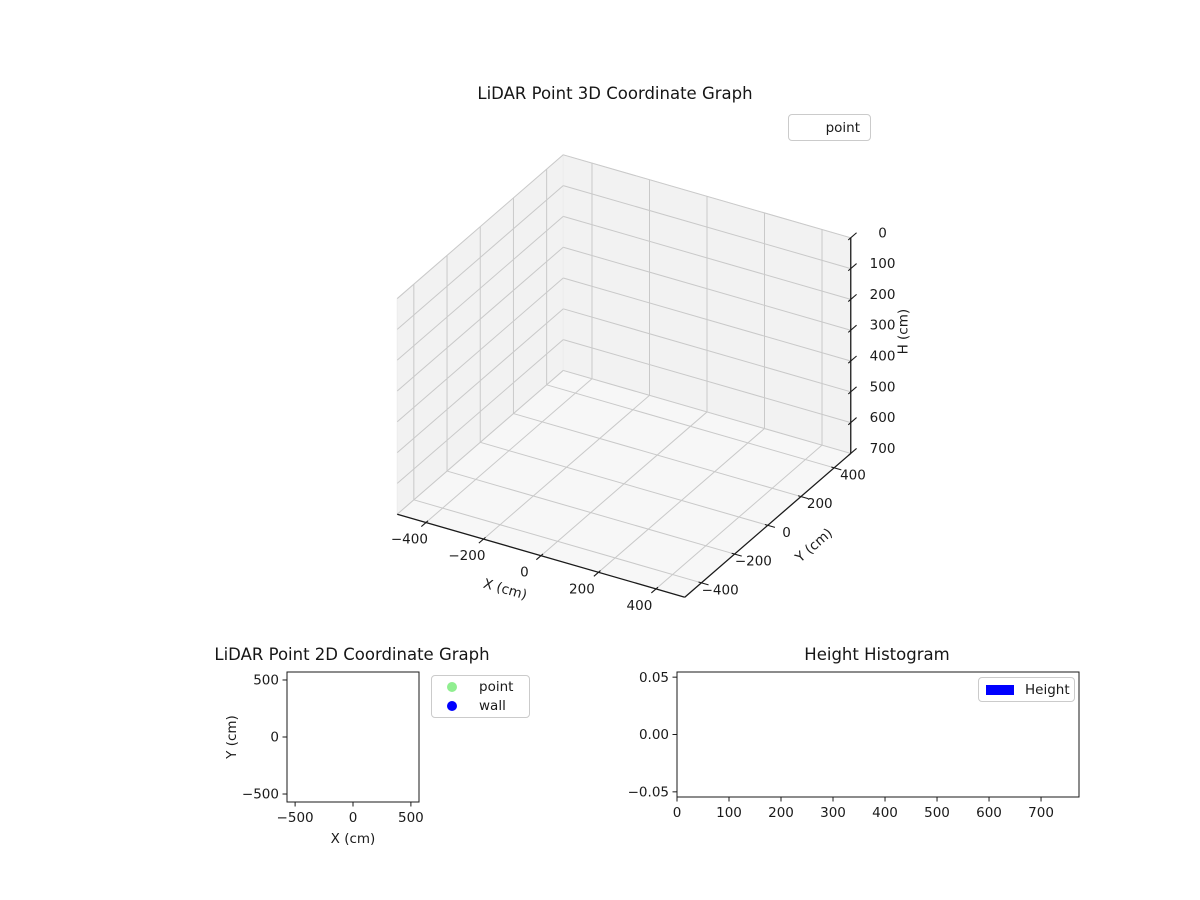 This screenshot has width=1200, height=900. What do you see at coordinates (452, 687) in the screenshot?
I see `point-marker-icon` at bounding box center [452, 687].